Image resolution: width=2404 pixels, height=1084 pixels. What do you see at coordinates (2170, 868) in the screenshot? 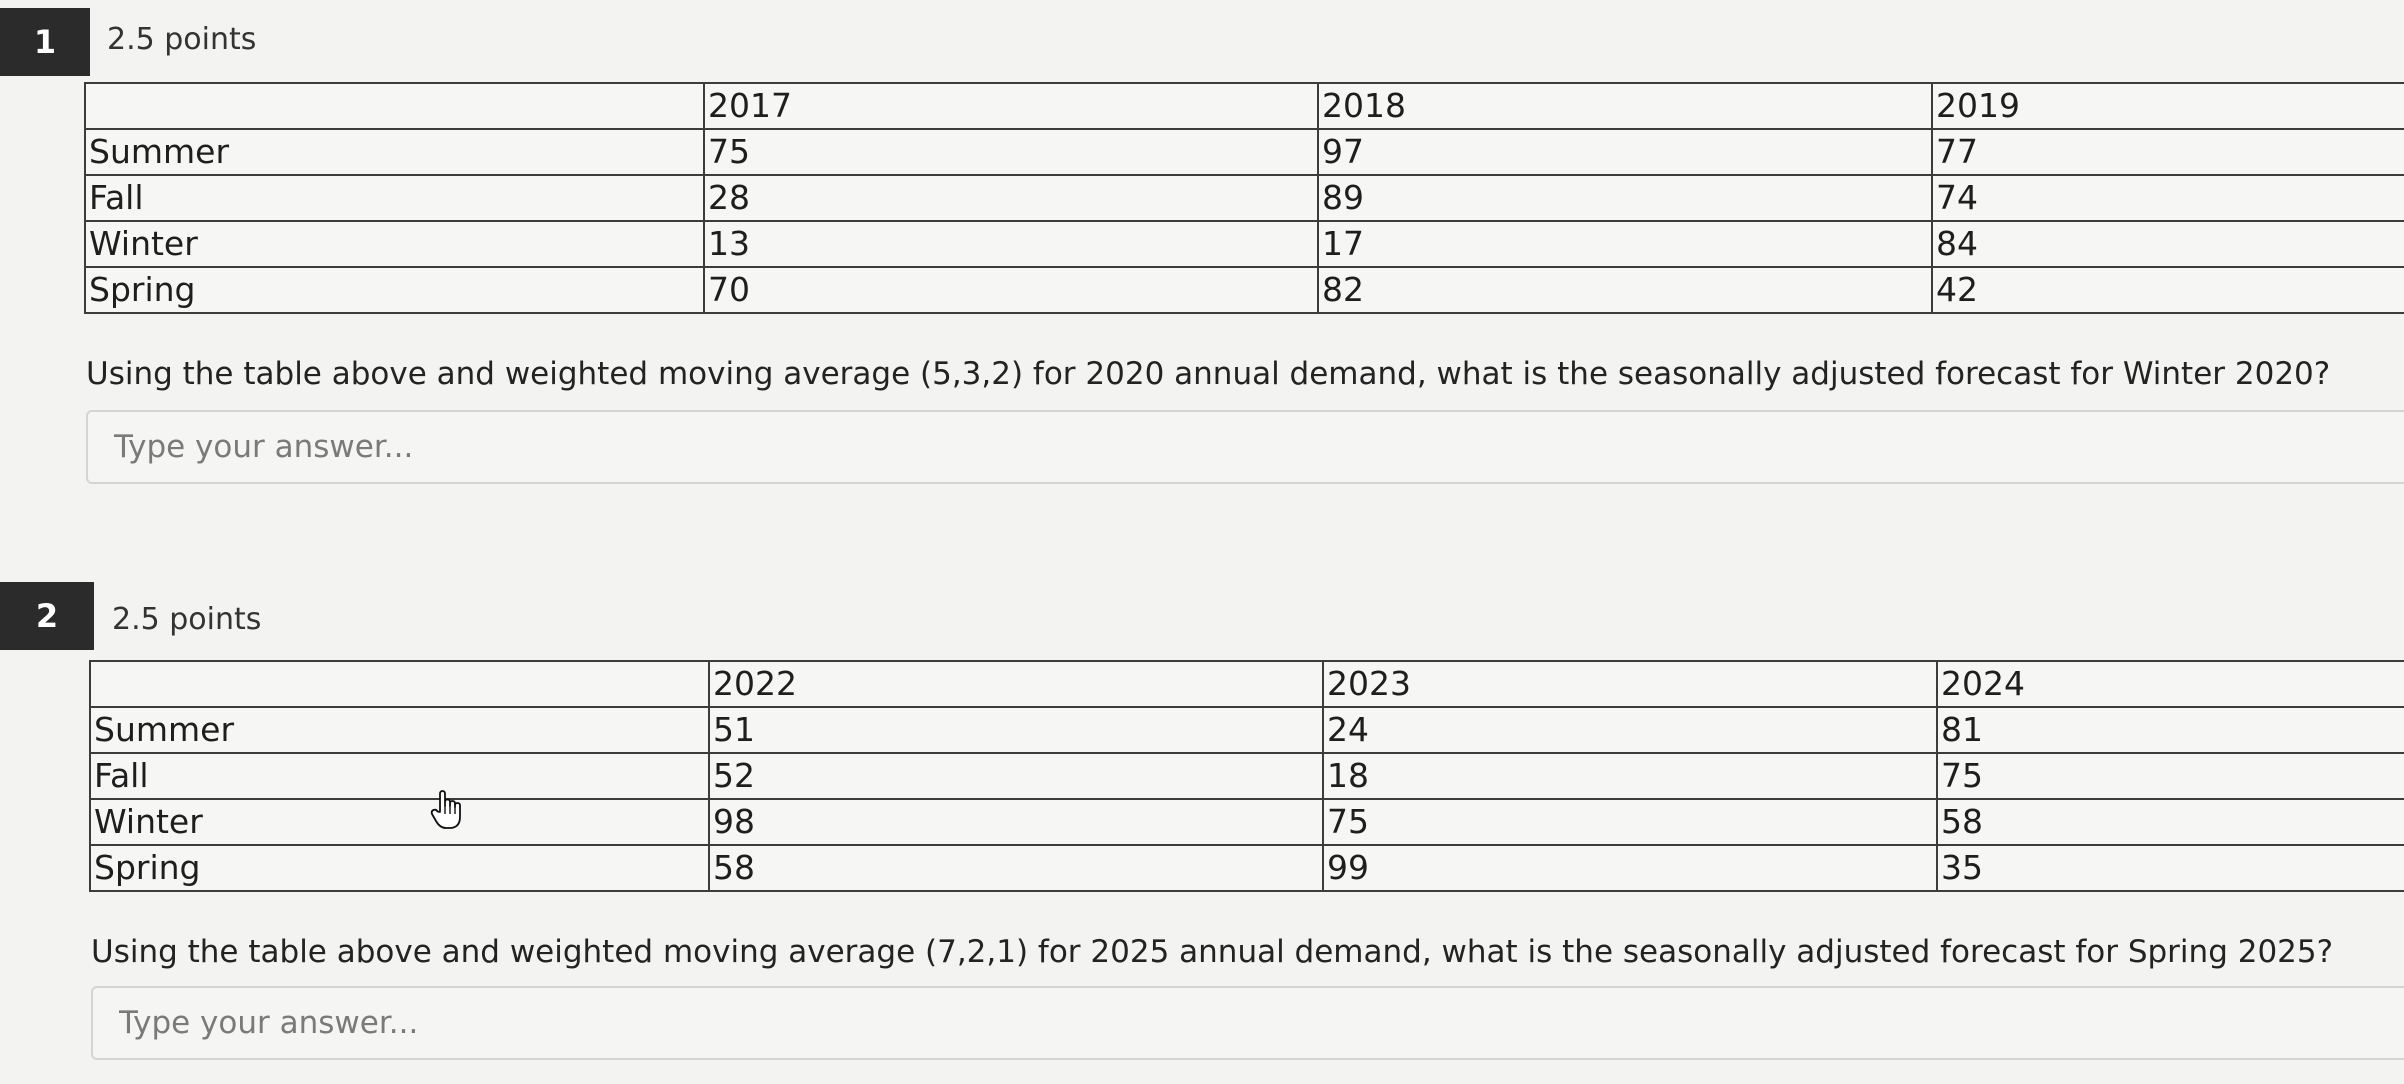
I see `table-cell: 35` at bounding box center [2170, 868].